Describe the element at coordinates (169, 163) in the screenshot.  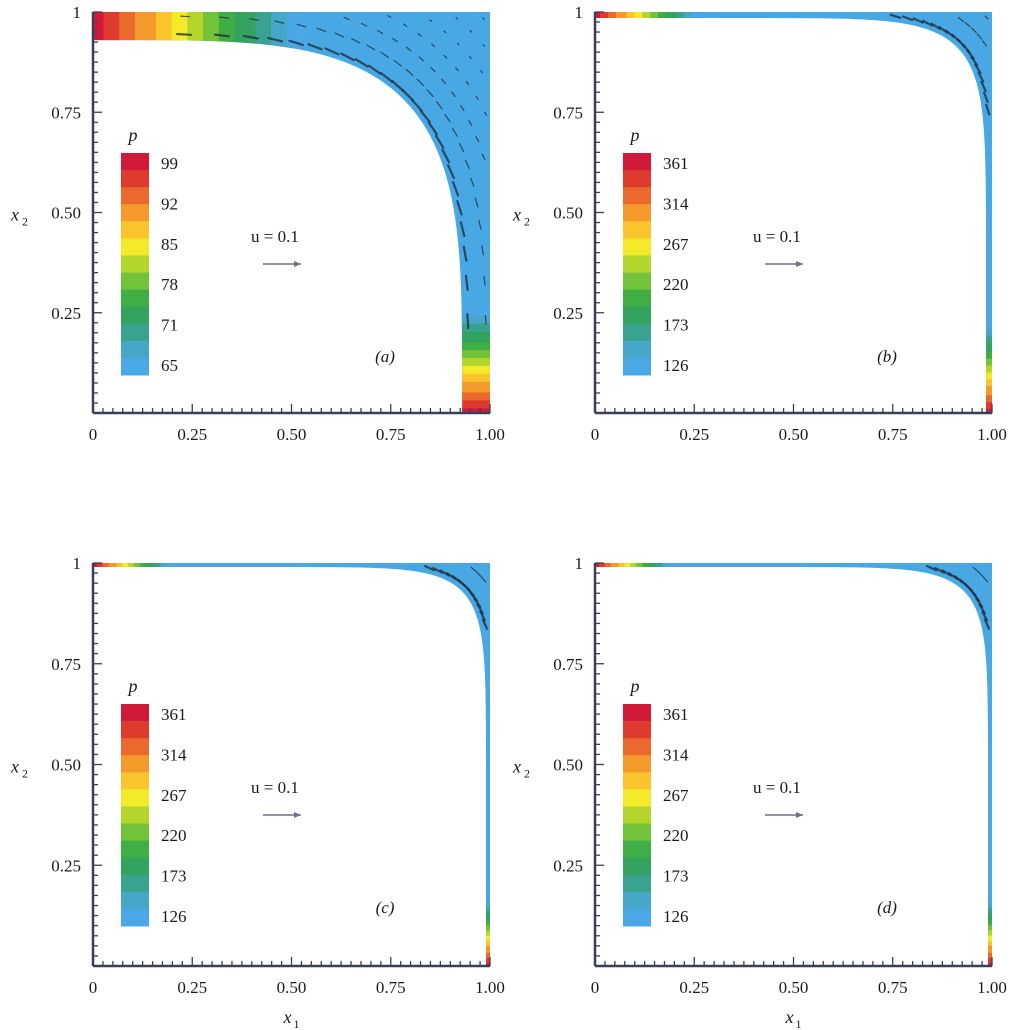
I see `colorbar-tick-label: 99` at that location.